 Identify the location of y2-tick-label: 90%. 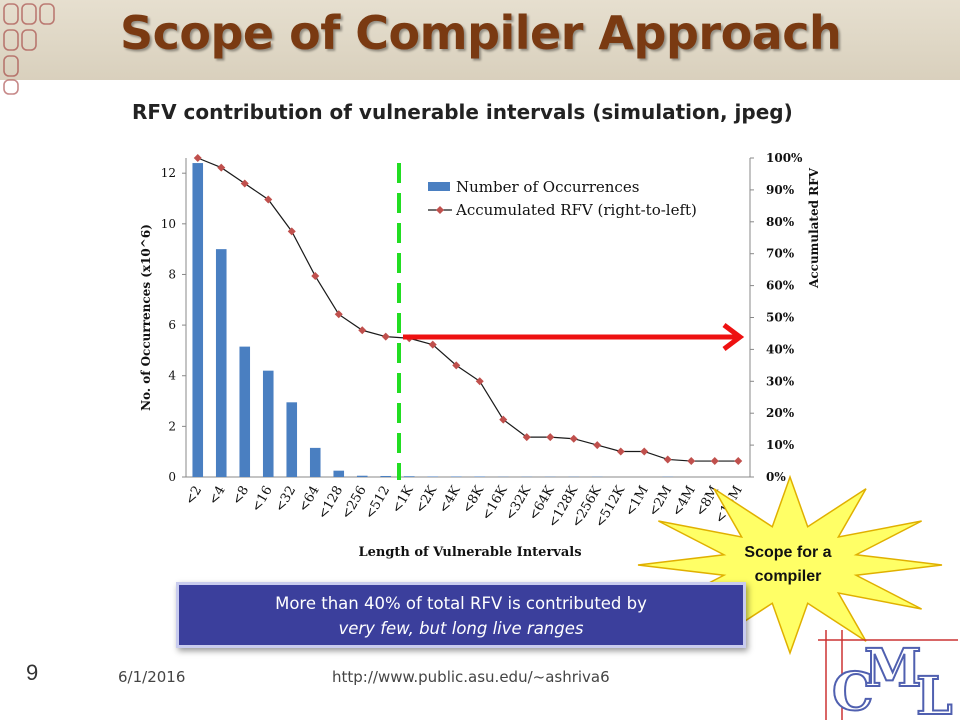
(780, 190).